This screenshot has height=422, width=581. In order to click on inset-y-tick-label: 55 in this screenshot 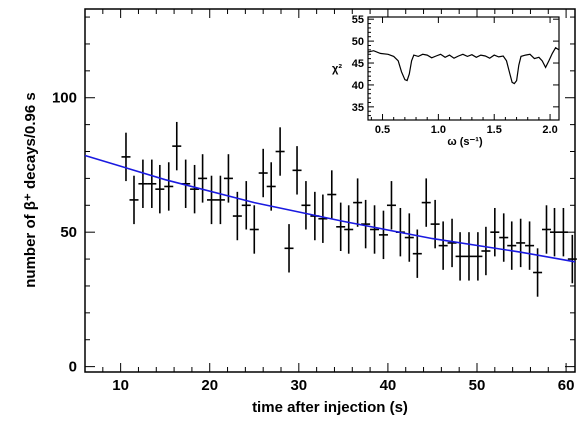, I will do `click(358, 20)`.